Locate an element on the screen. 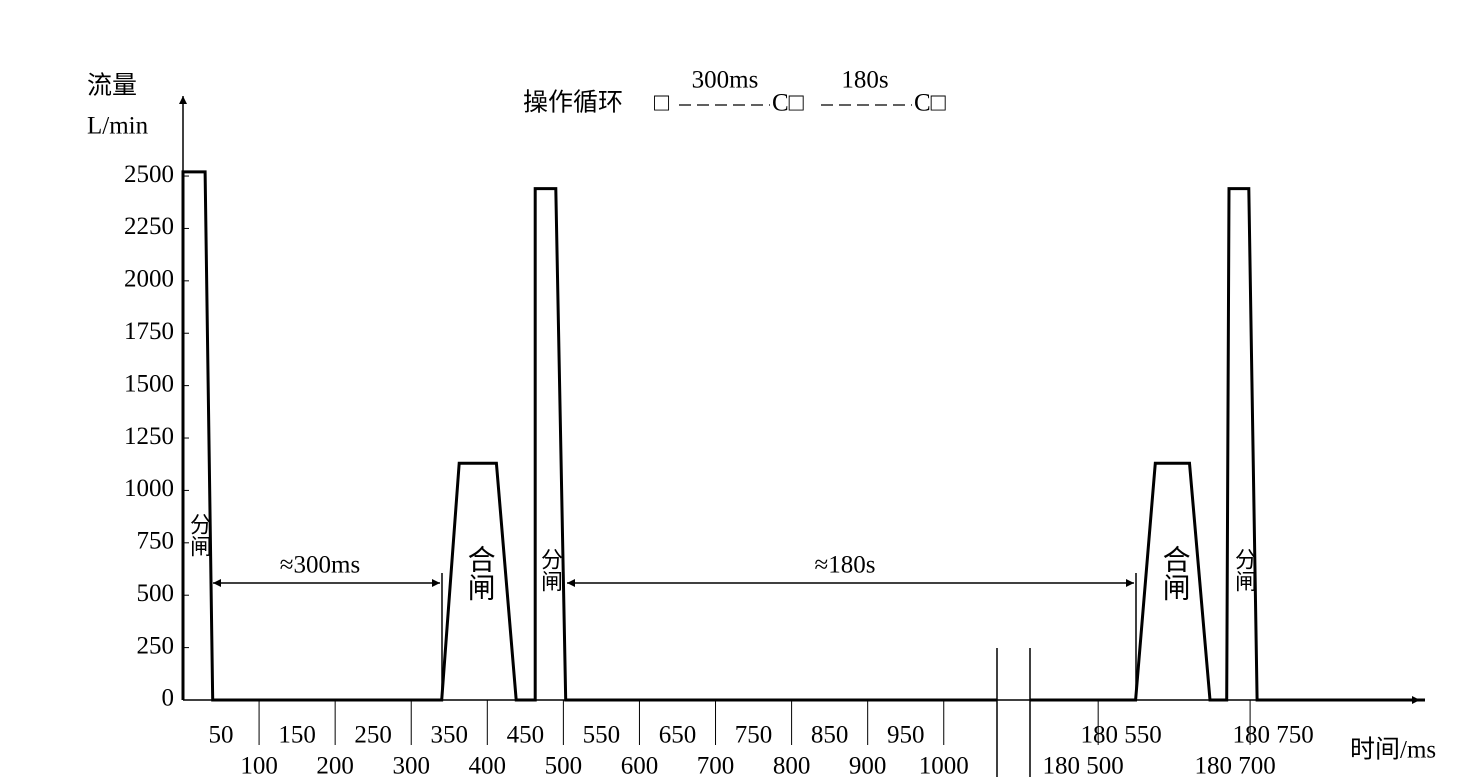  cycle-label: 180s is located at coordinates (864, 80).